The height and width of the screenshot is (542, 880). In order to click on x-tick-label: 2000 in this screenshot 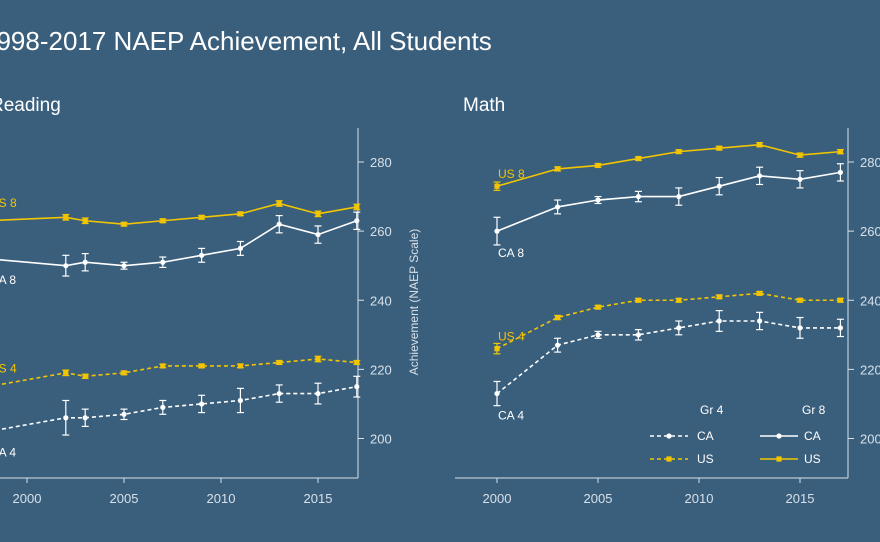, I will do `click(27, 498)`.